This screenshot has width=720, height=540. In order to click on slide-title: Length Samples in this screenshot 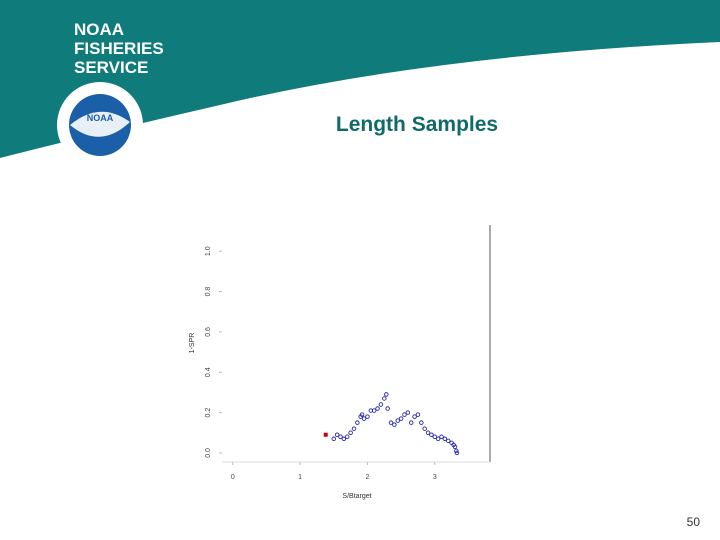, I will do `click(417, 124)`.